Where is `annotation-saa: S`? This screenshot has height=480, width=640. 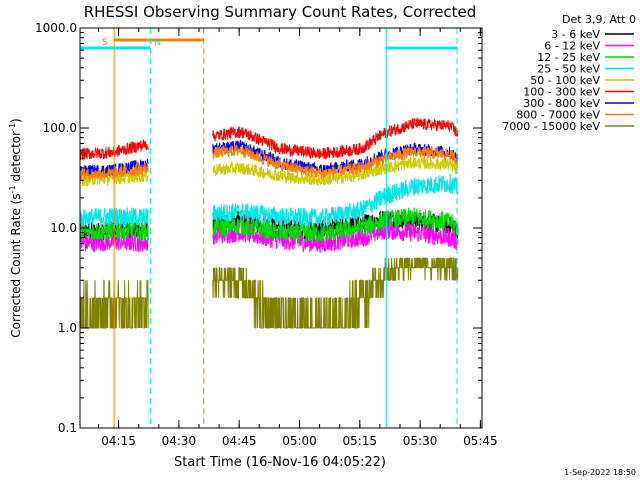 annotation-saa: S is located at coordinates (105, 43).